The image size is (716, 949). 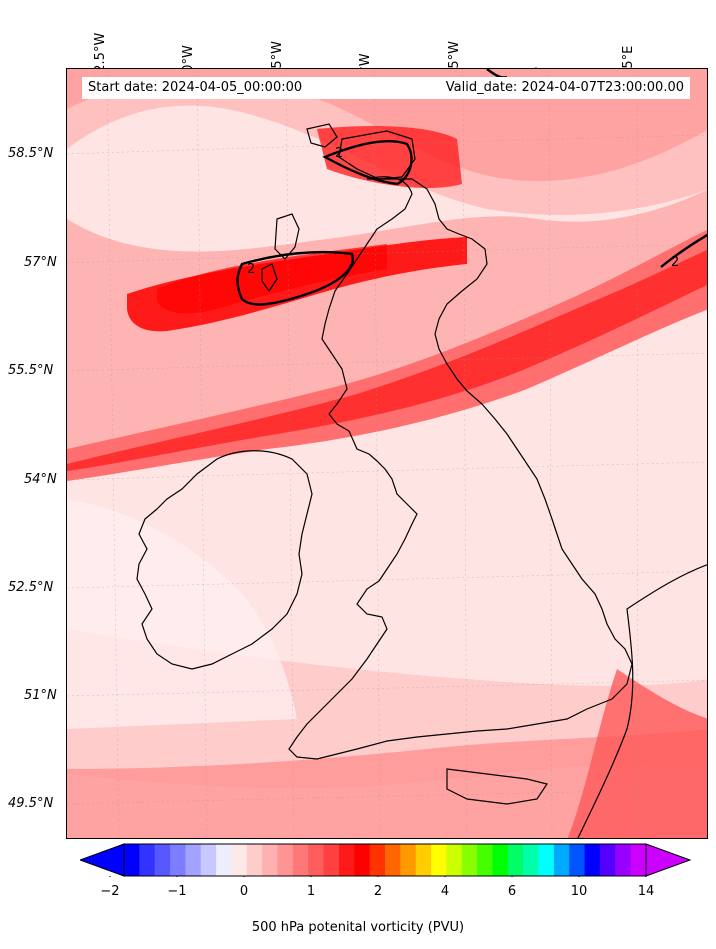 I want to click on colorbar-extend-high, so click(x=668, y=860).